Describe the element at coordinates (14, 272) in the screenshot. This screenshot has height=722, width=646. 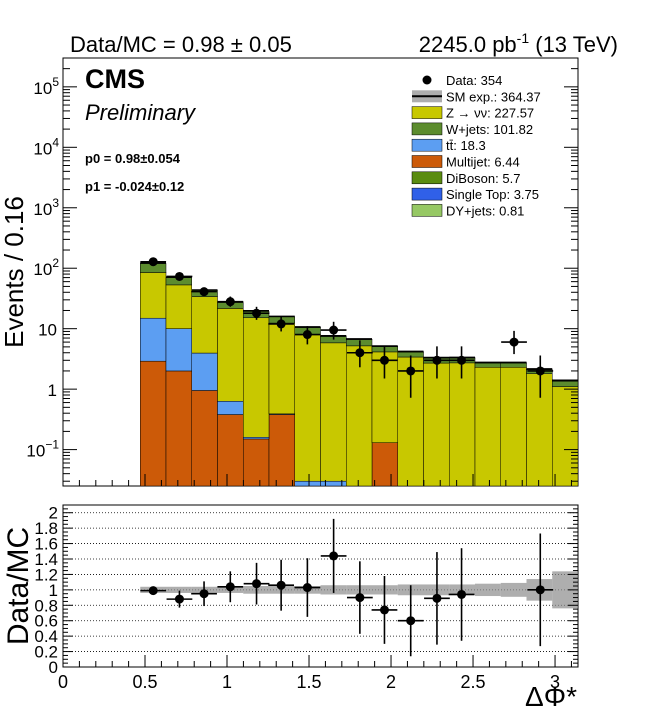
I see `y-axis-label: Events / 0.16` at that location.